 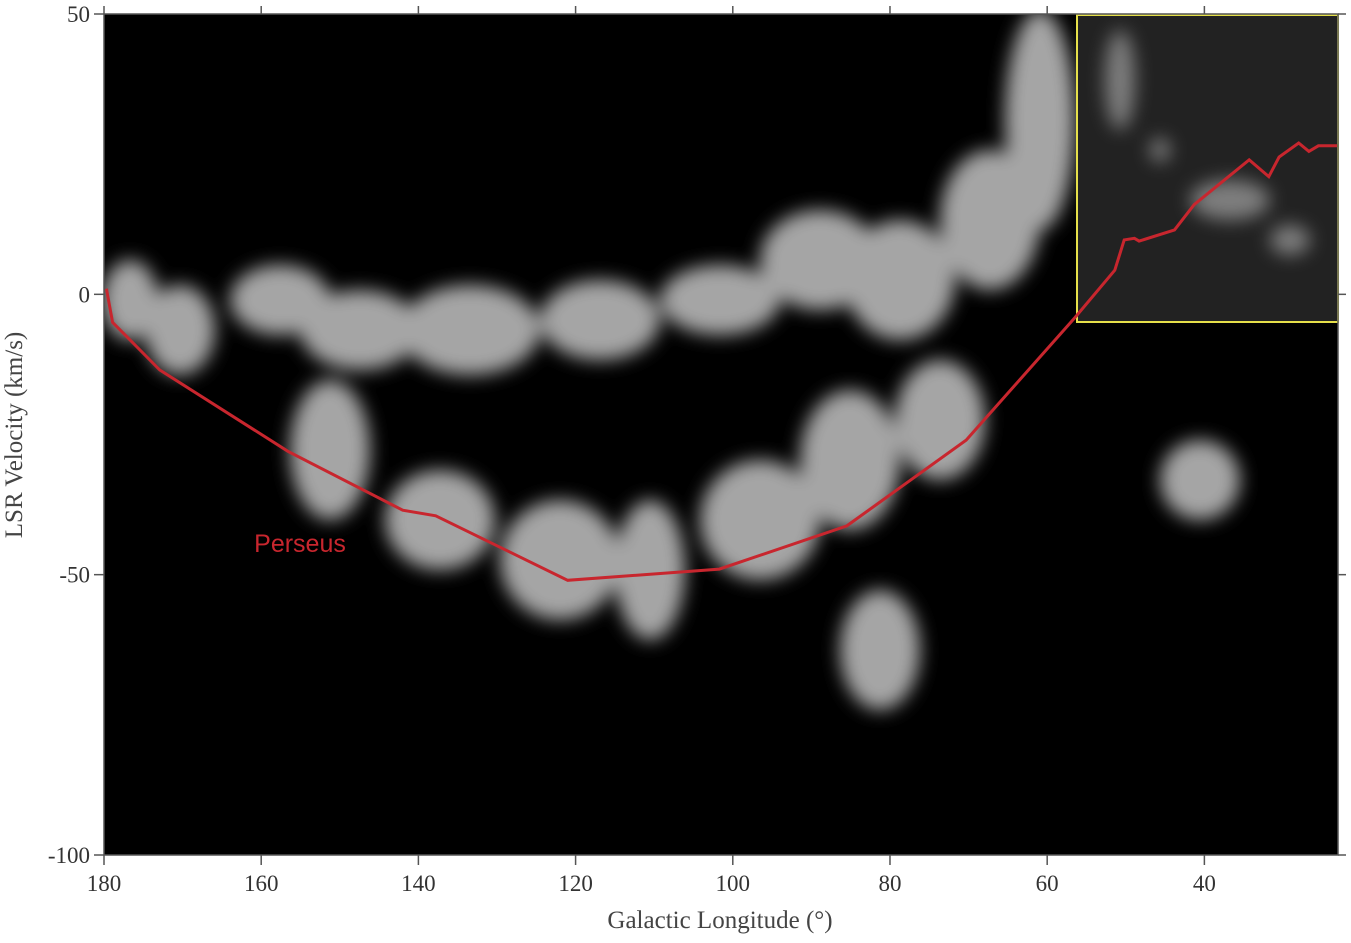 What do you see at coordinates (889, 883) in the screenshot?
I see `x-tick-label: 80` at bounding box center [889, 883].